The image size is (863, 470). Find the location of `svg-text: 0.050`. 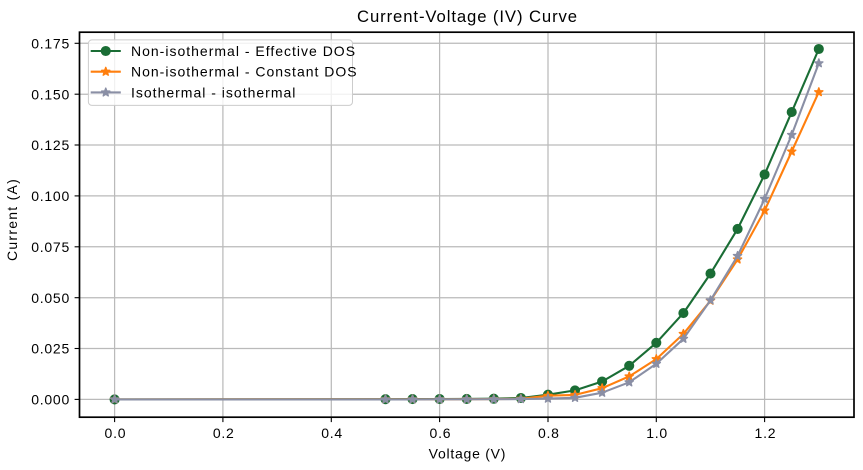

svg-text: 0.050 is located at coordinates (50, 298).